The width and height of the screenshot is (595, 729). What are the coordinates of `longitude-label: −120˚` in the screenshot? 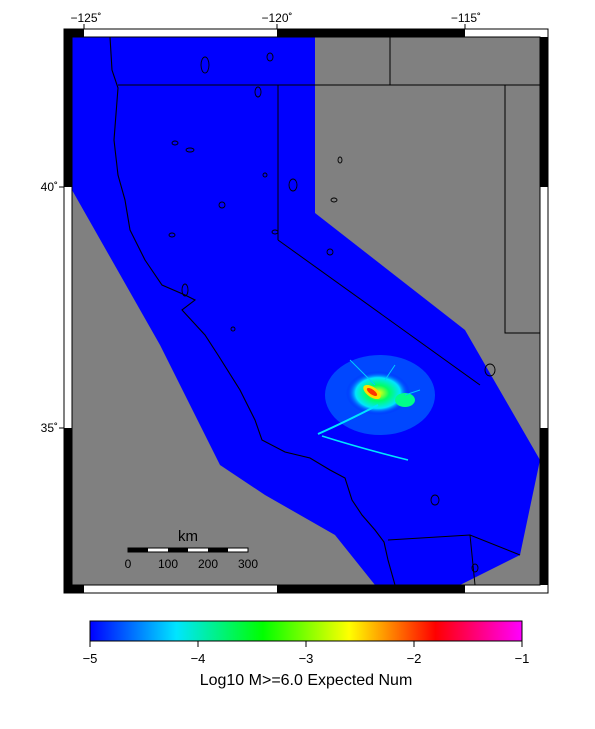 It's located at (276, 18).